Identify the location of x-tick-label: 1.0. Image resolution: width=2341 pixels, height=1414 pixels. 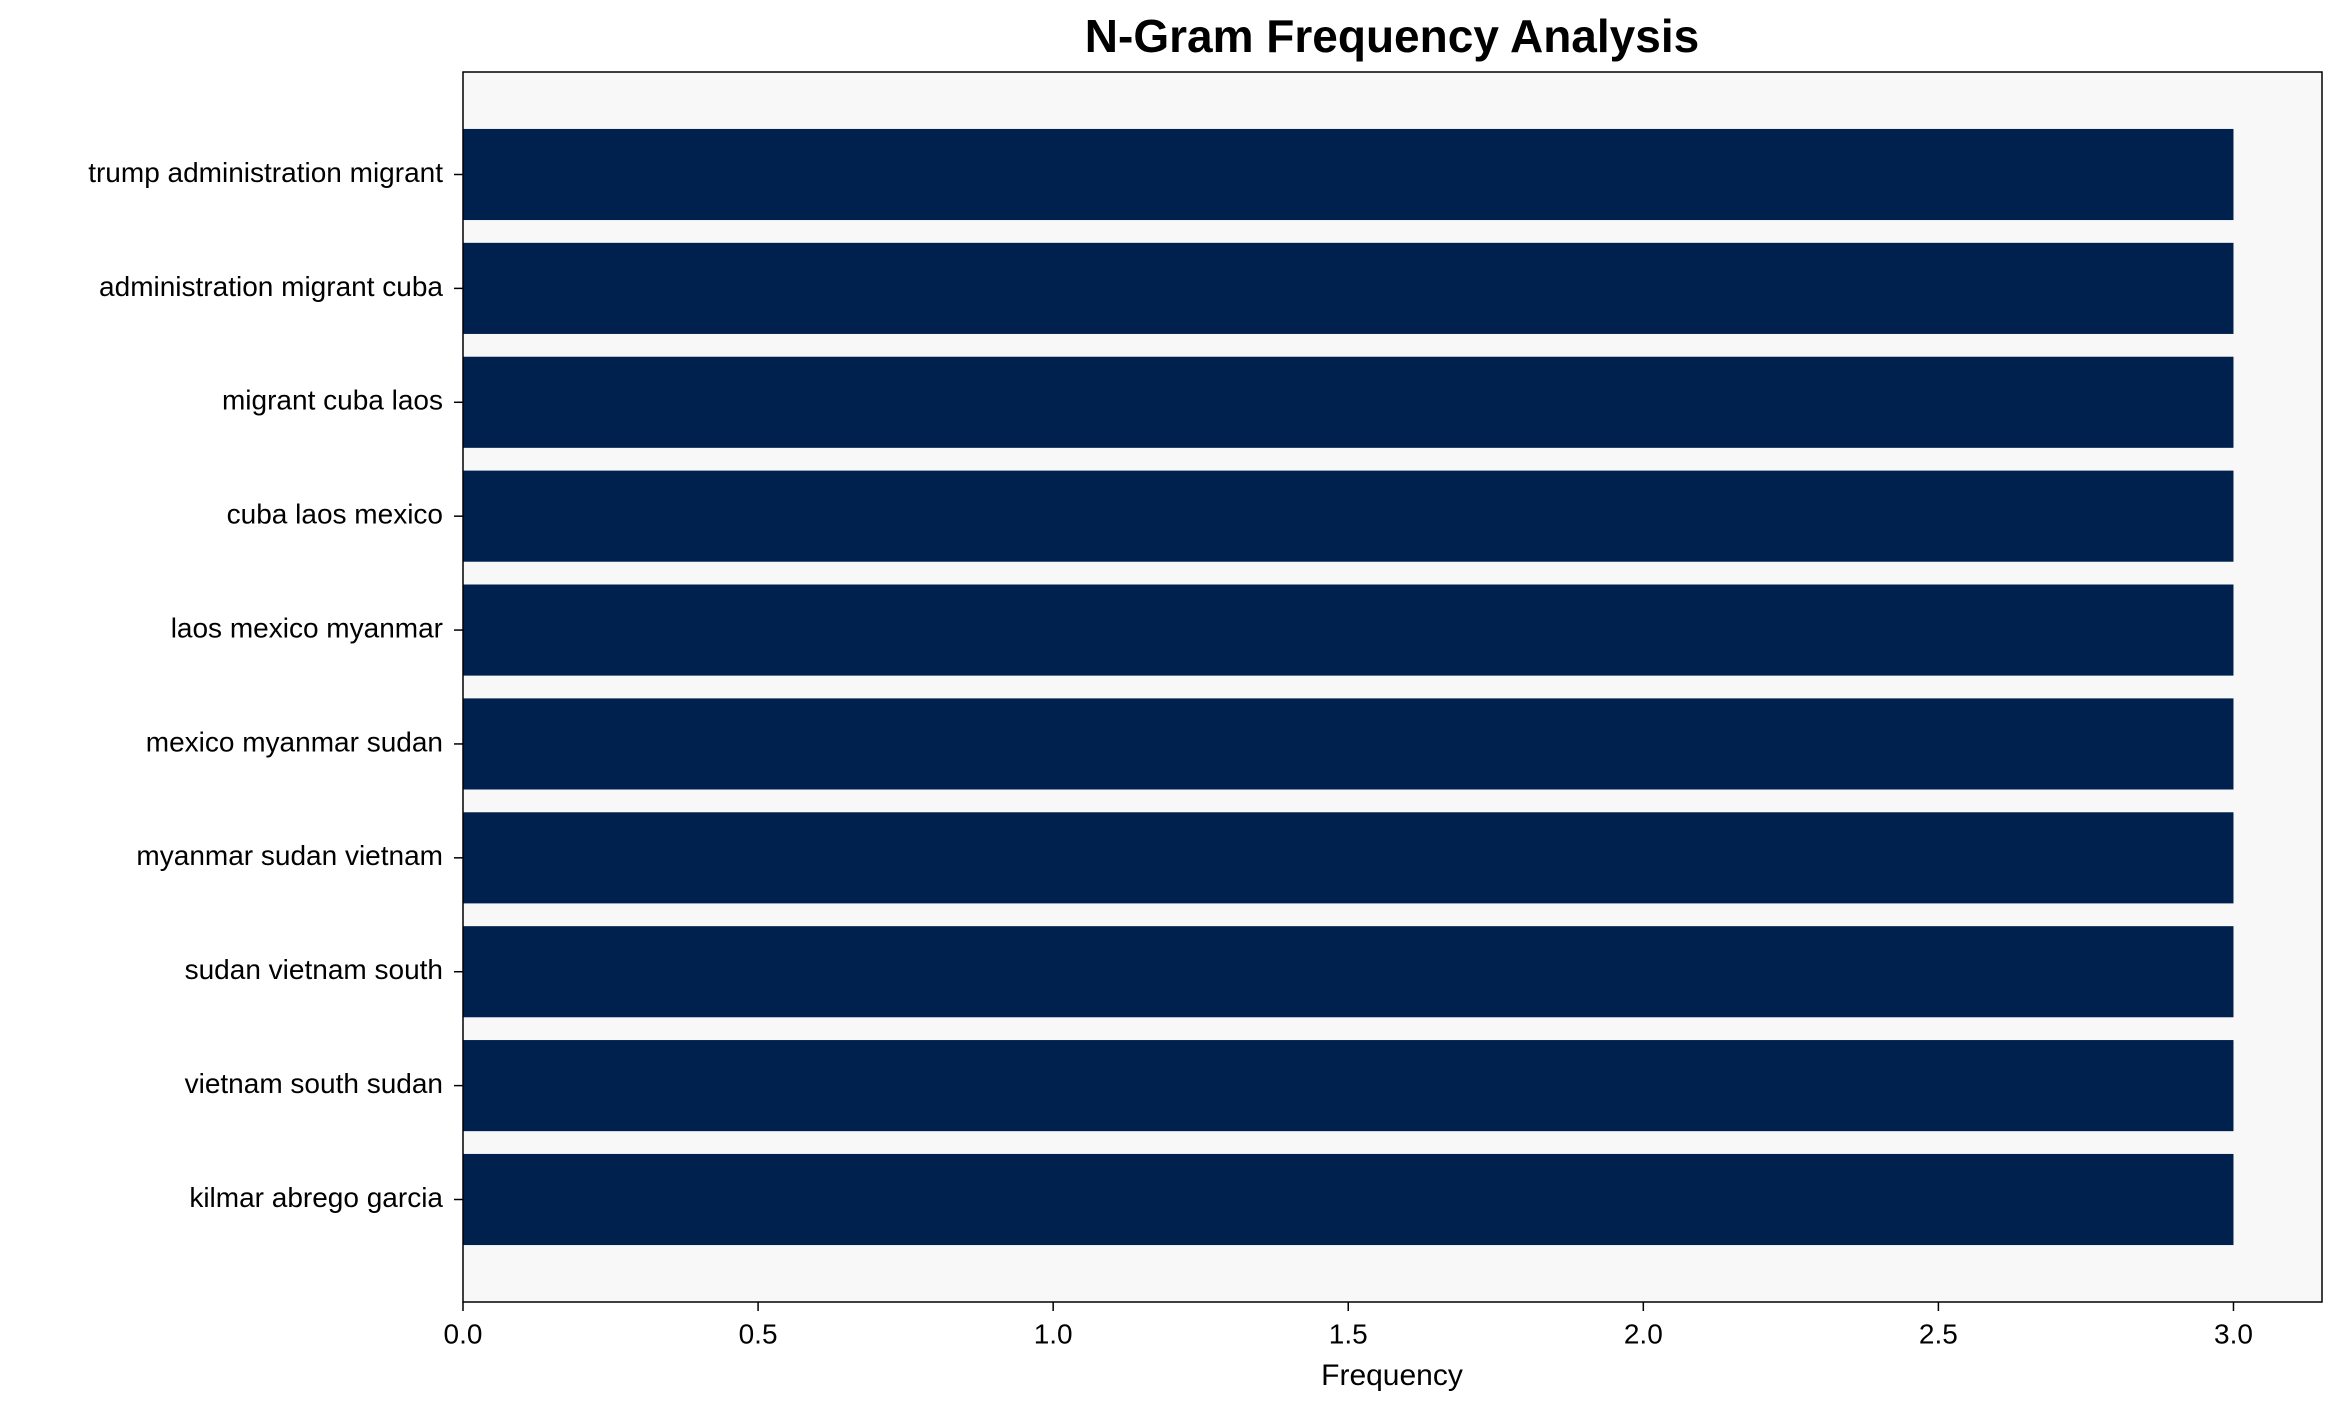
(1053, 1333).